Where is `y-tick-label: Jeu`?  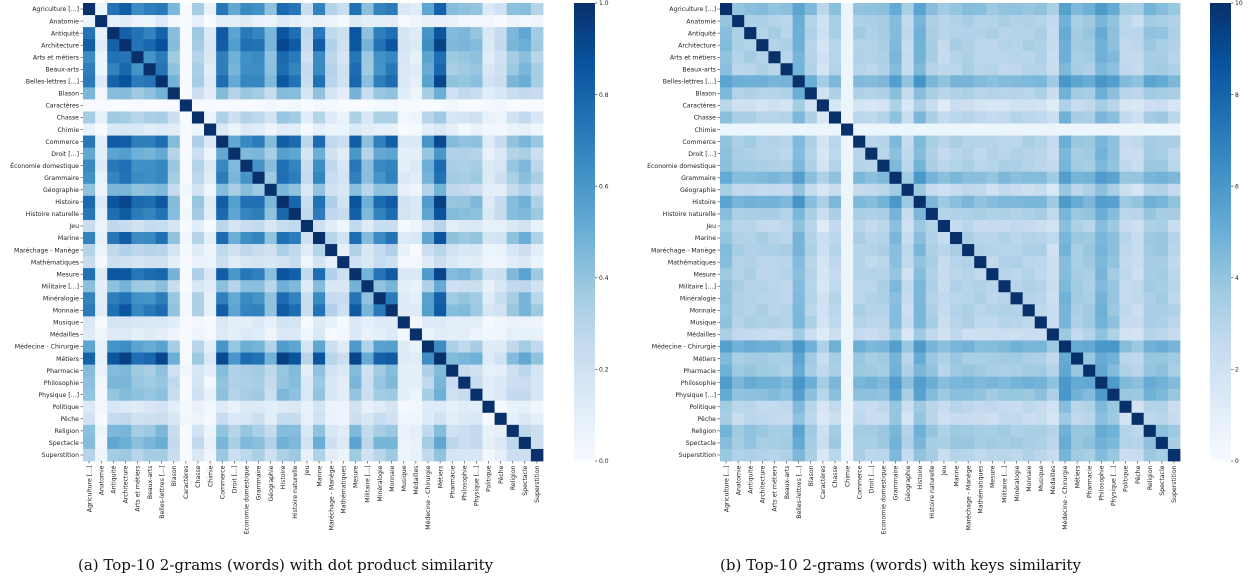 y-tick-label: Jeu is located at coordinates (710, 226).